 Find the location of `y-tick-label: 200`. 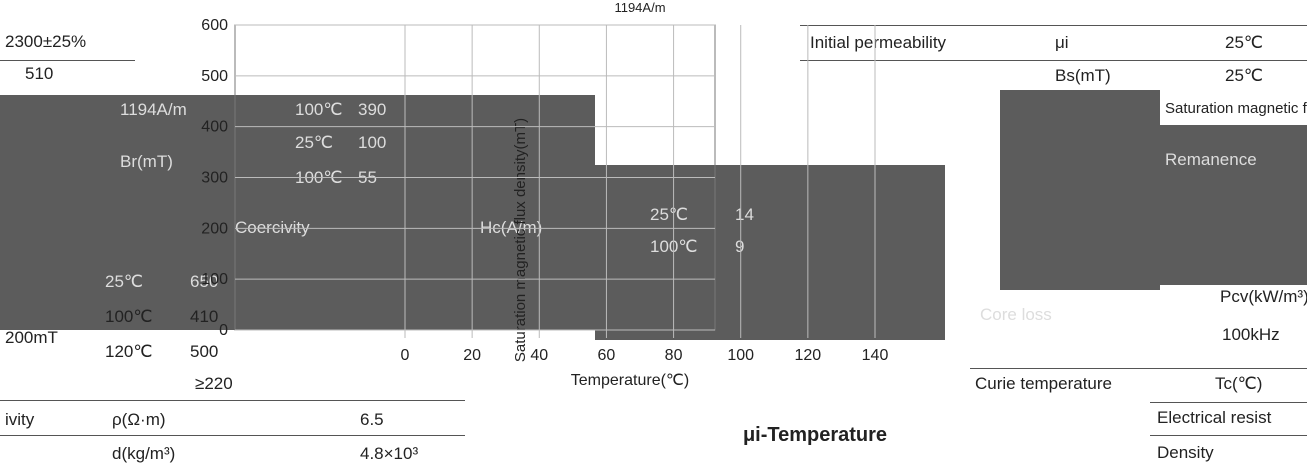

y-tick-label: 200 is located at coordinates (214, 228).